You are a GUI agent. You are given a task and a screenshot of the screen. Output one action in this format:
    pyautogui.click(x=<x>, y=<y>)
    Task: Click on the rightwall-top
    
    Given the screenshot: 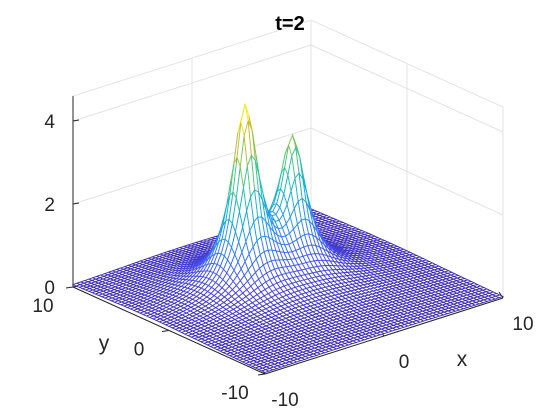 What is the action you would take?
    pyautogui.click(x=407, y=63)
    